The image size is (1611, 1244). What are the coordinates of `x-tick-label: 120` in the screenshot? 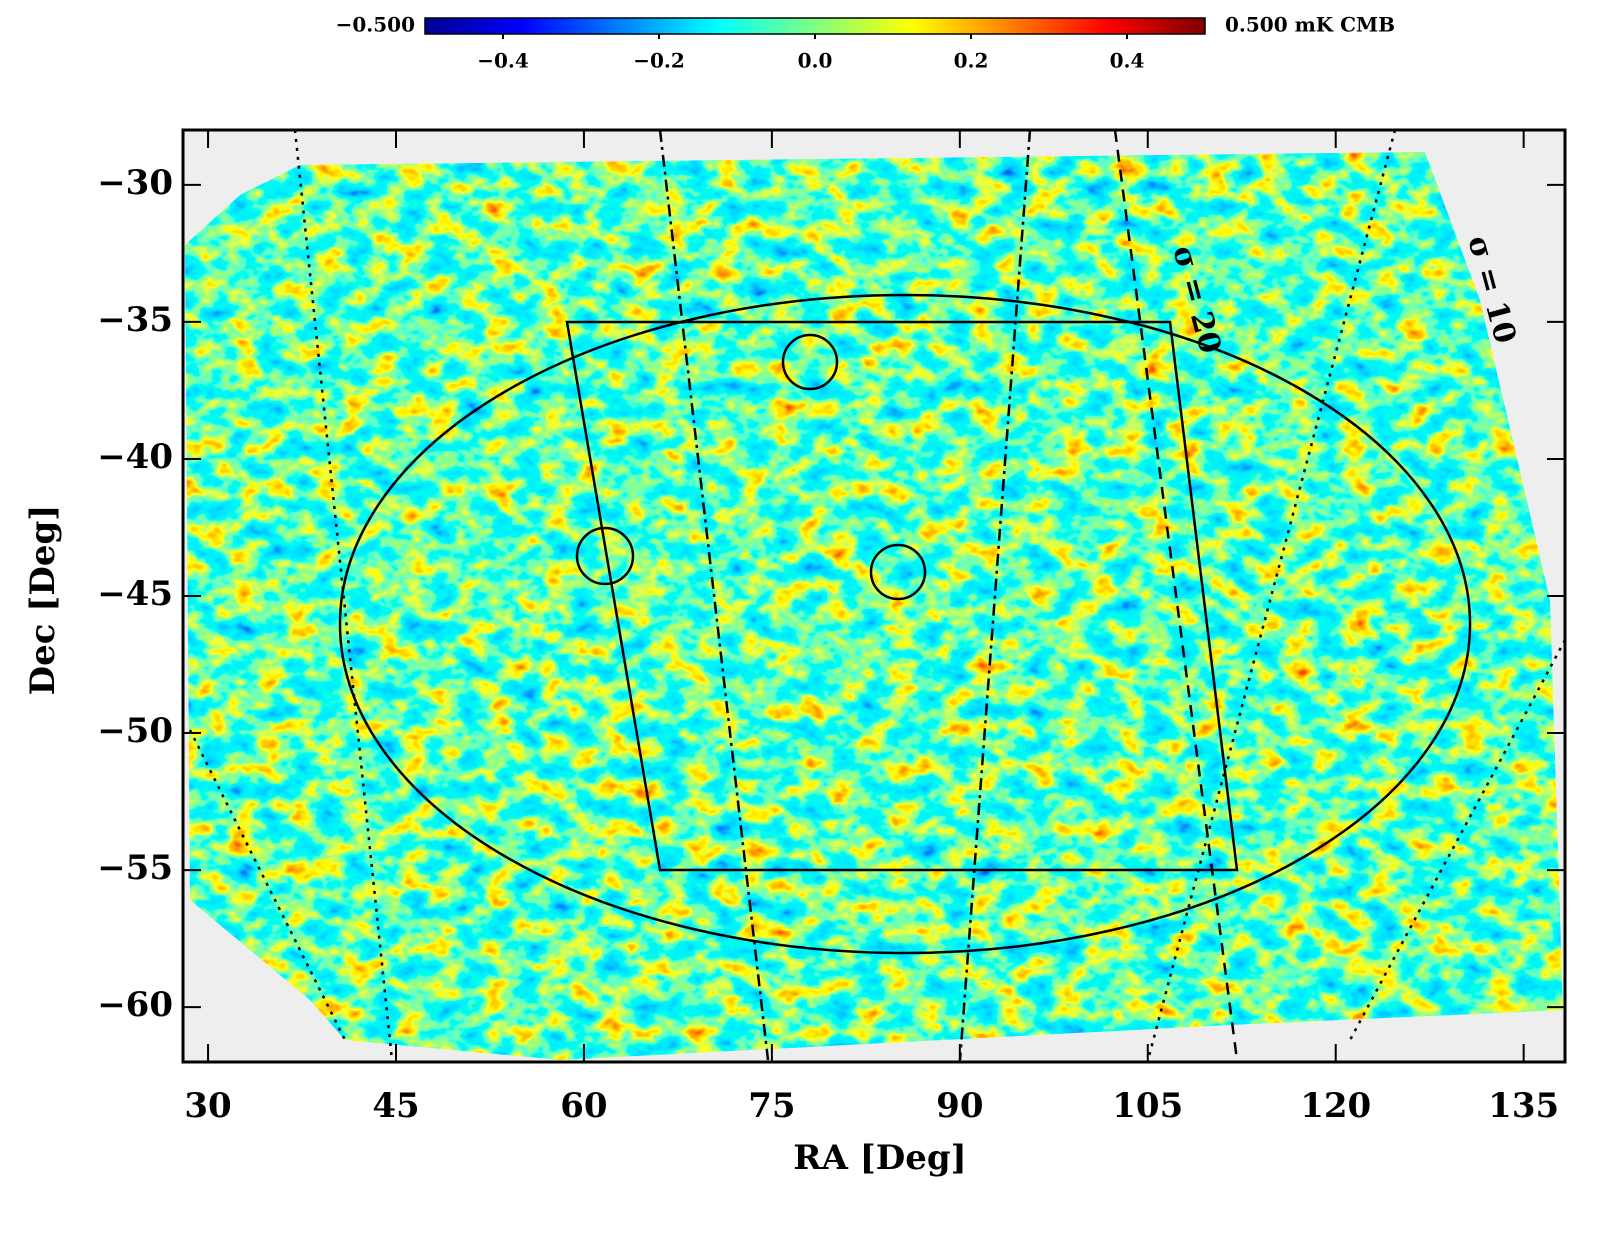 It's located at (1335, 1106).